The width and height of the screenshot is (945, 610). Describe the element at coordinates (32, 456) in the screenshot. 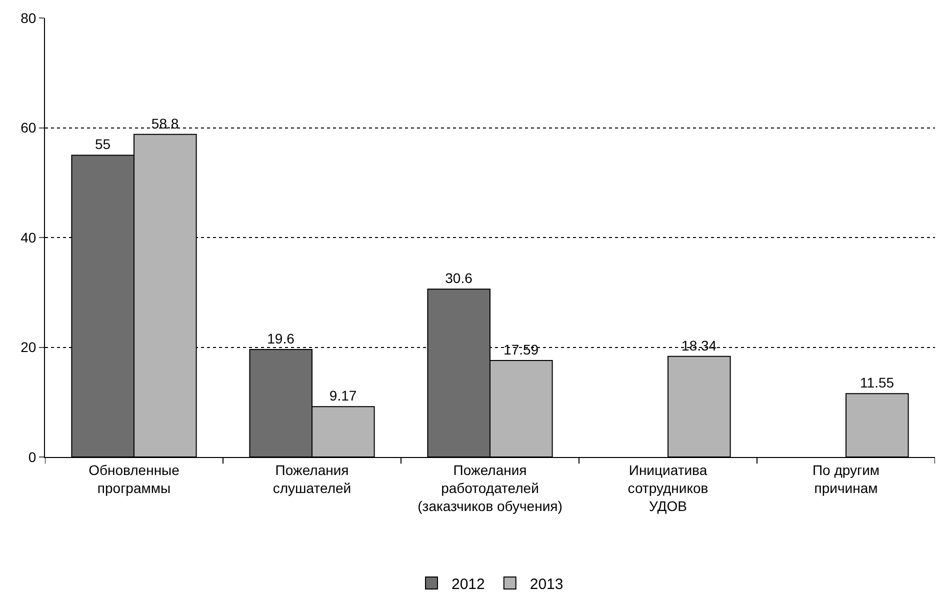

I see `y-tick-label: 0` at that location.